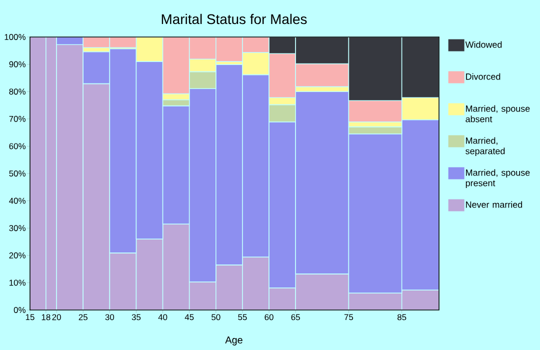  I want to click on x-tick-label: 40, so click(163, 317).